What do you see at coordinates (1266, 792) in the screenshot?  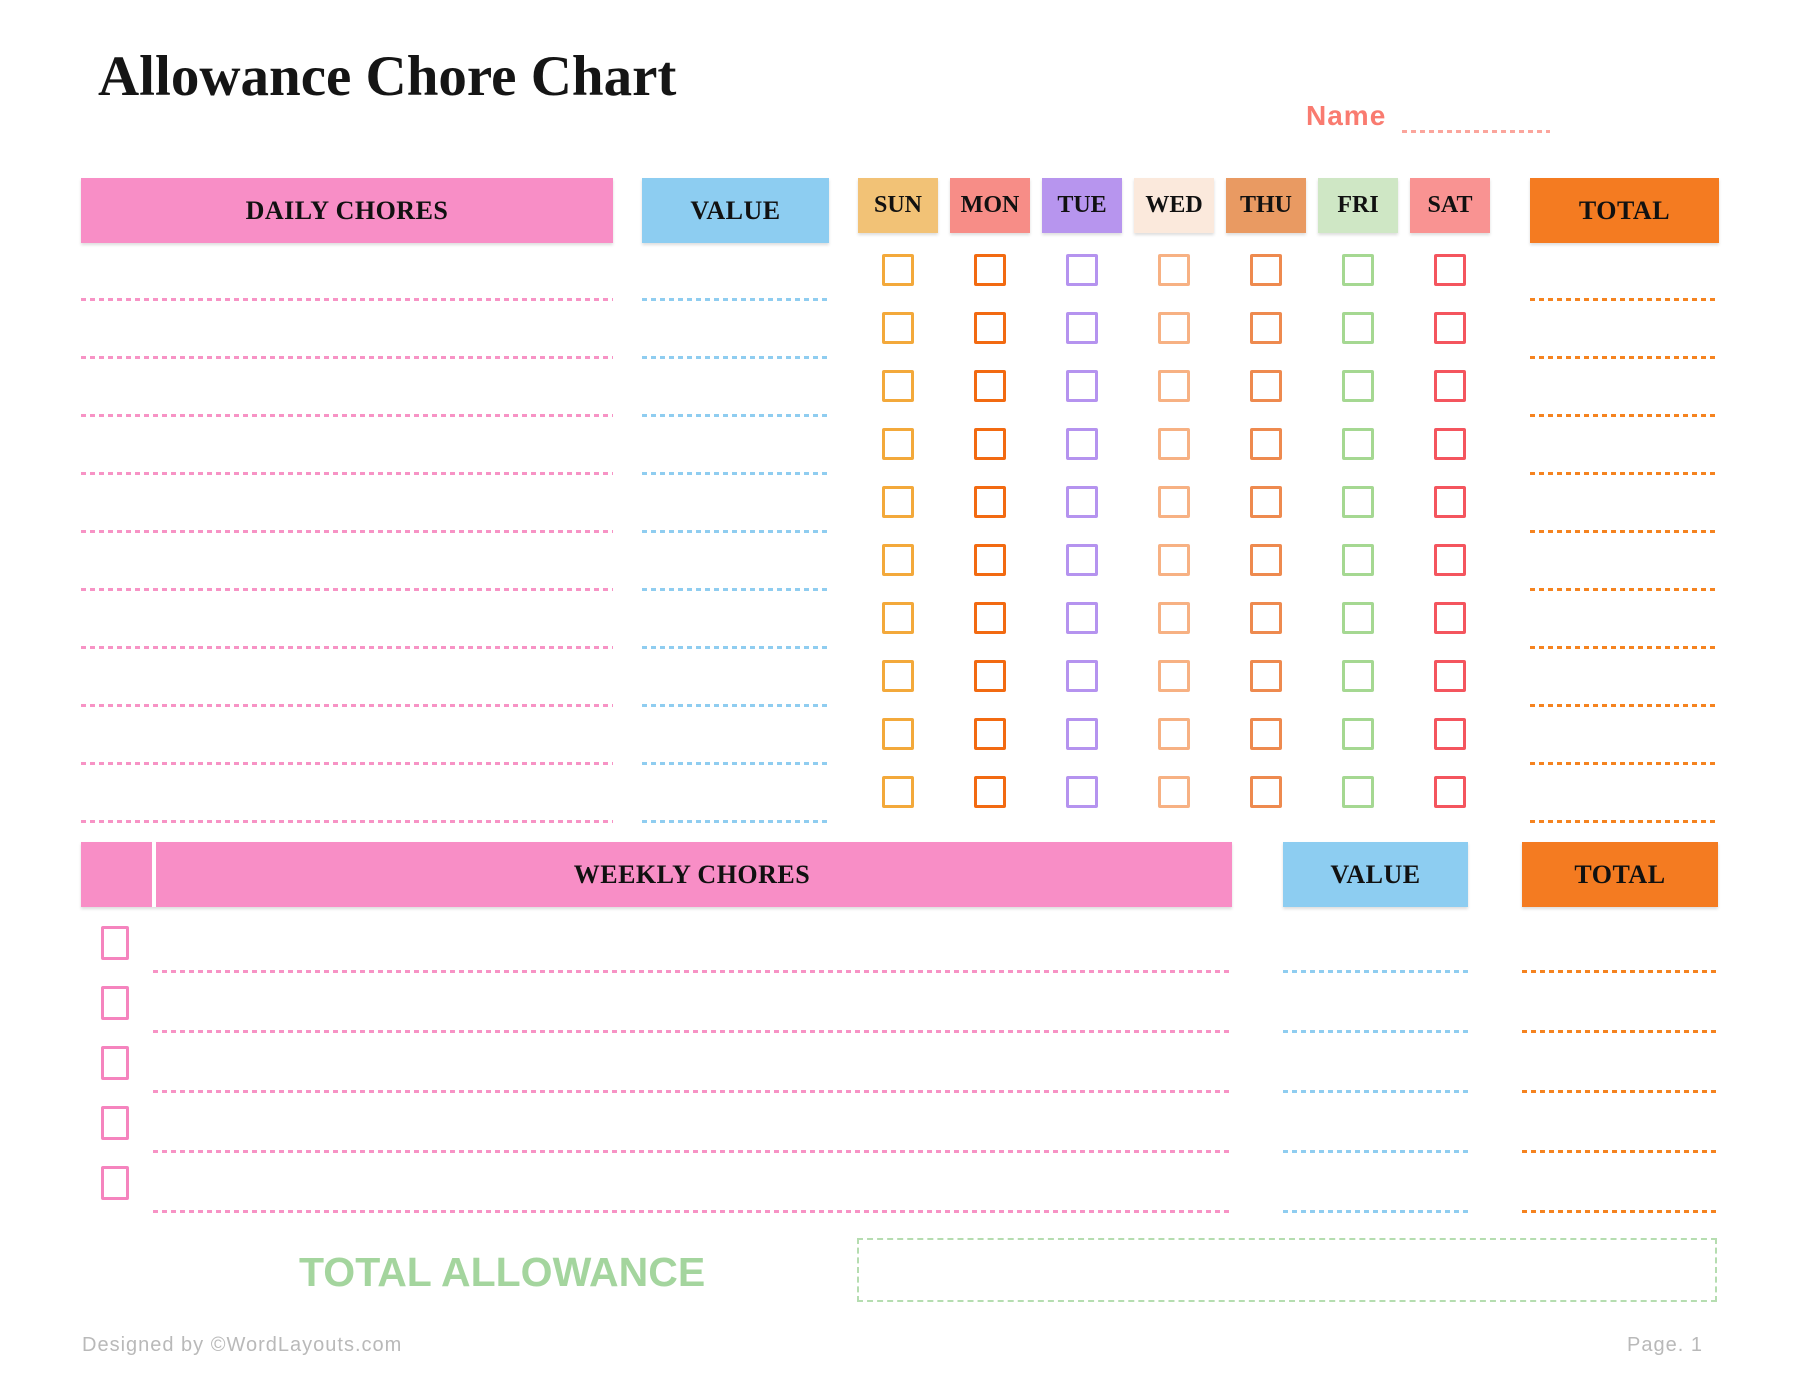 I see `daily-checkbox-thu-row10` at bounding box center [1266, 792].